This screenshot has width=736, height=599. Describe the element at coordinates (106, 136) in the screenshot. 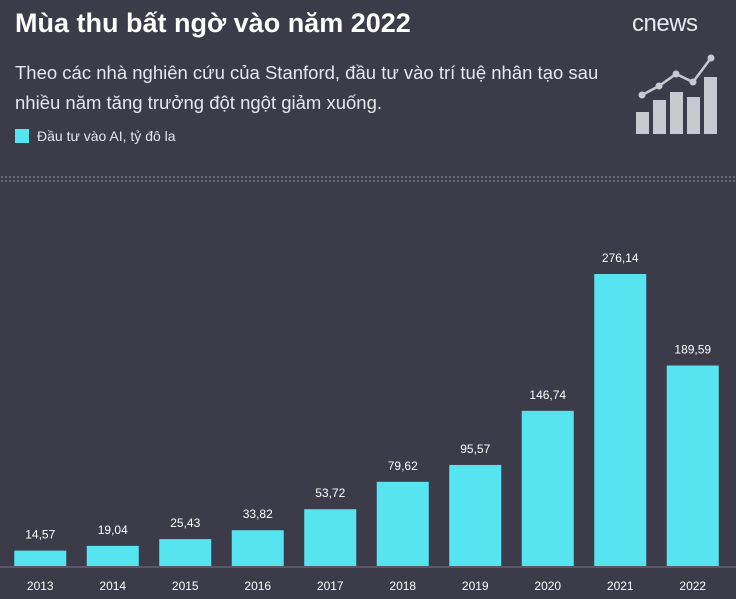

I see `legend-label: Đầu tư vào AI, tỷ đô la` at that location.